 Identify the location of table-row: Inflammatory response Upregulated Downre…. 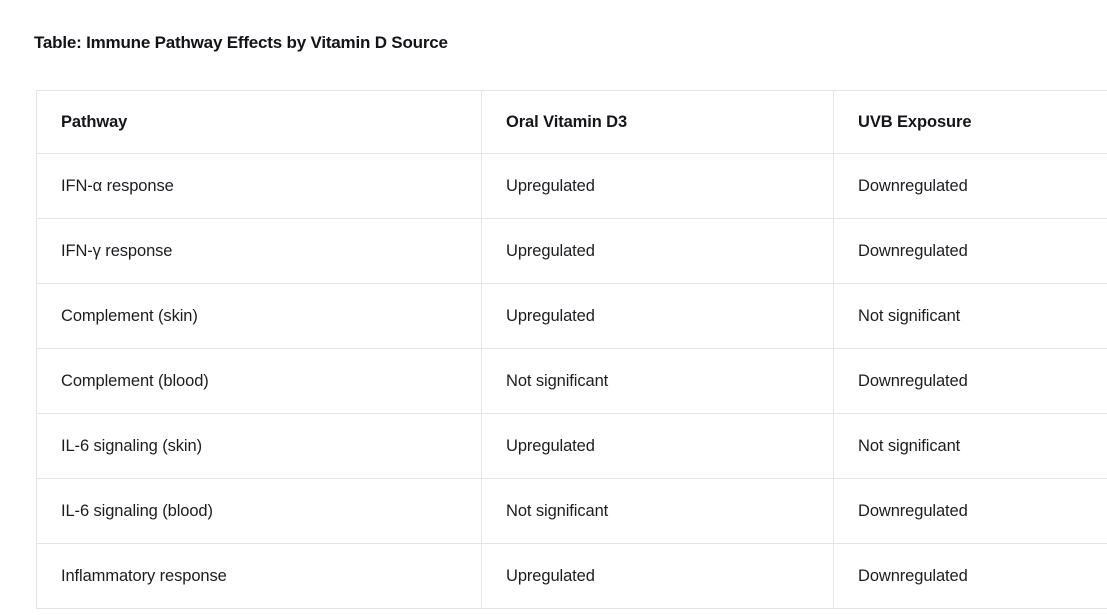
(571, 576).